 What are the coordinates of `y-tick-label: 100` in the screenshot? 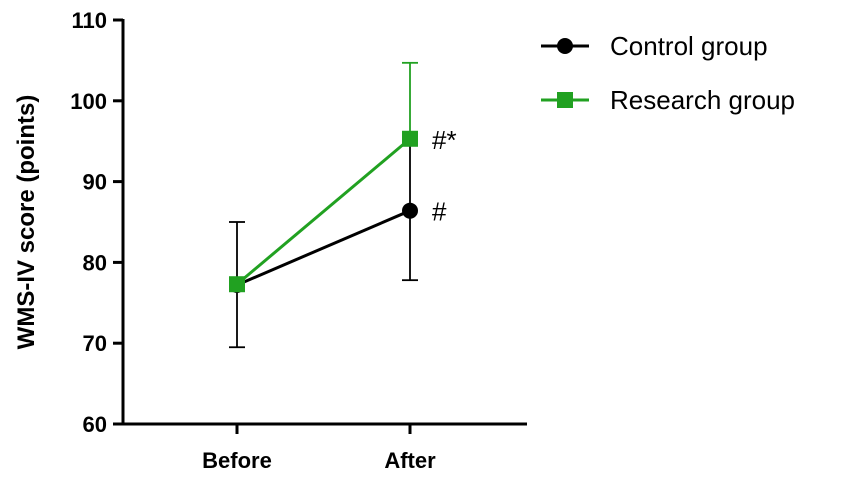 It's located at (88, 101).